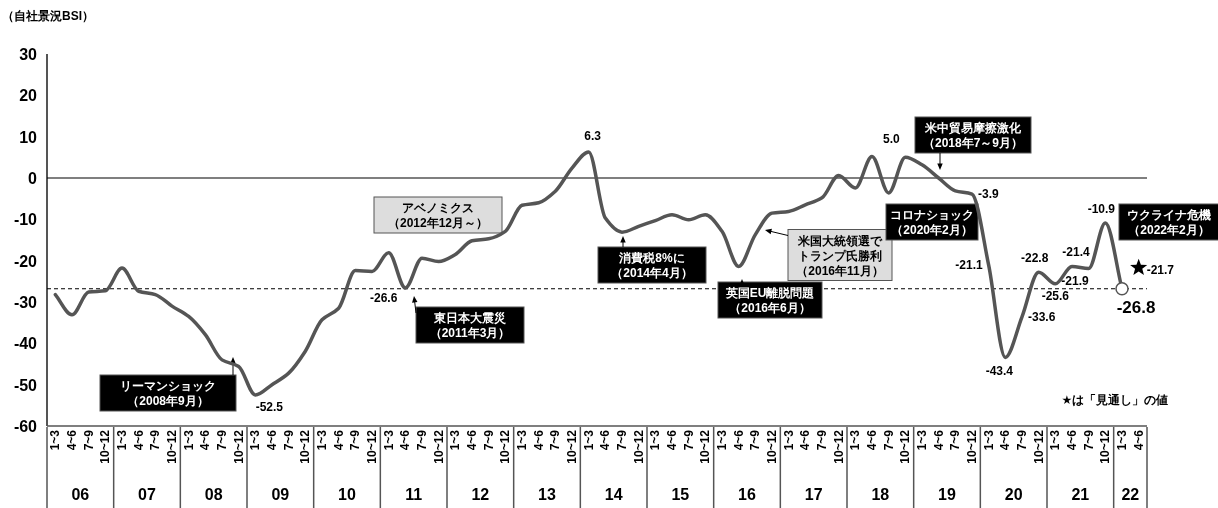 The image size is (1218, 508). I want to click on data-label: -21.7, so click(1160, 269).